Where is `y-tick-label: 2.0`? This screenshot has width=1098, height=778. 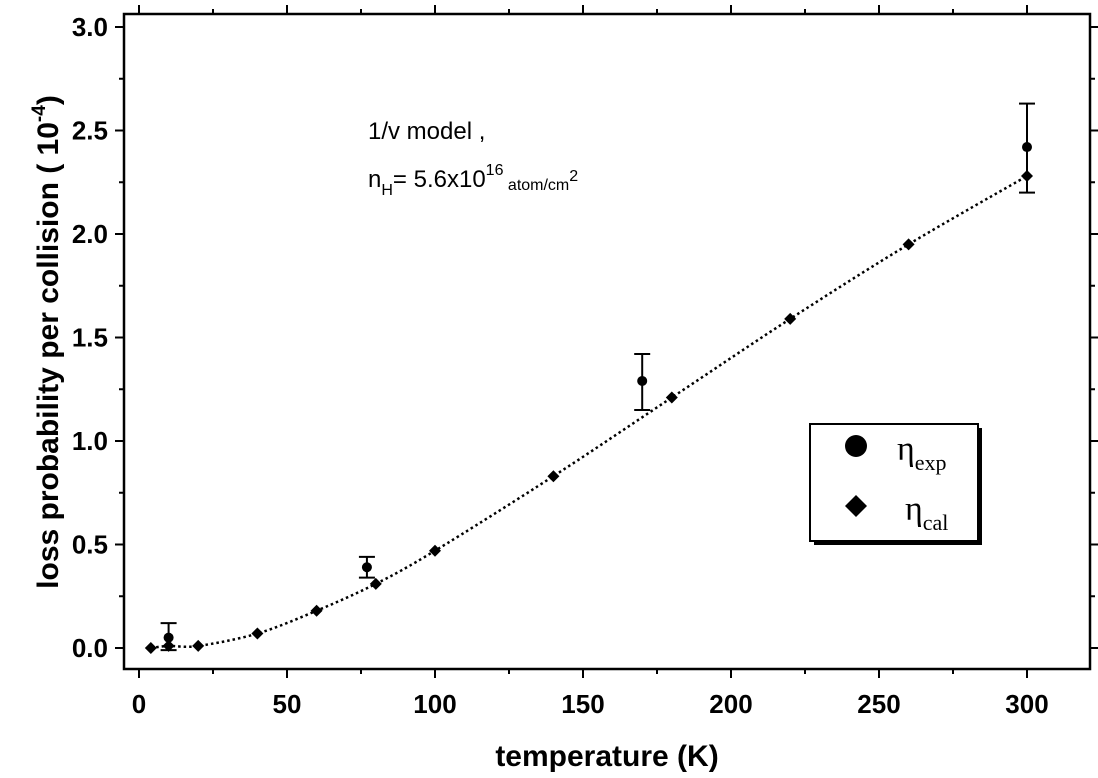
y-tick-label: 2.0 is located at coordinates (90, 234).